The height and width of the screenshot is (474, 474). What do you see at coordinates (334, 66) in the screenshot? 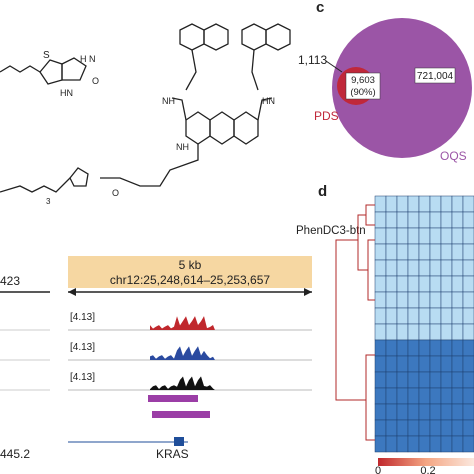
I see `pointer` at bounding box center [334, 66].